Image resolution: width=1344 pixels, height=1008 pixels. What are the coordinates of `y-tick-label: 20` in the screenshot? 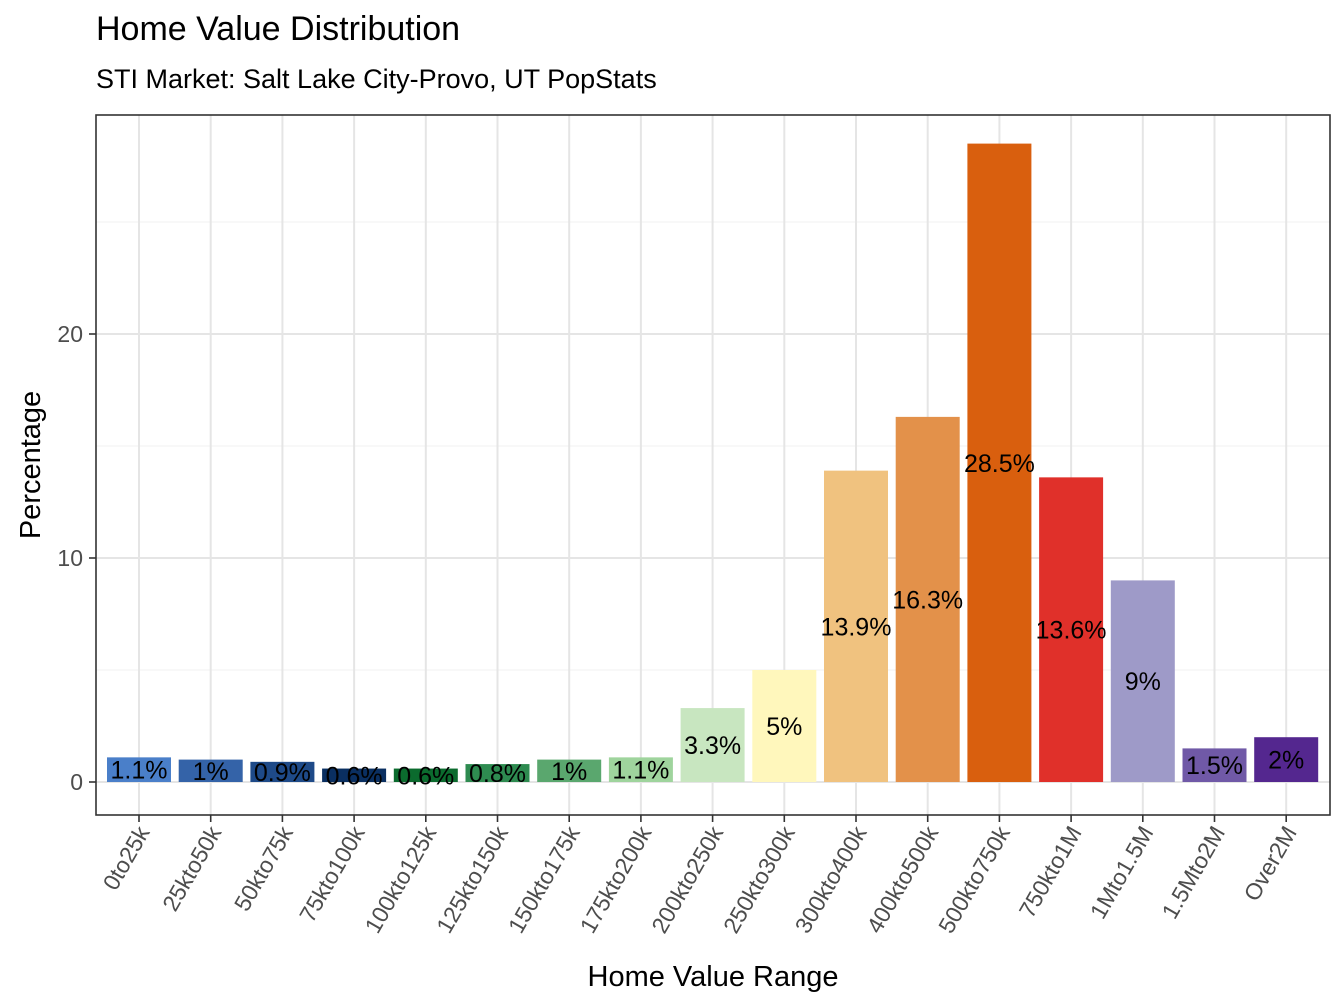 It's located at (70, 334).